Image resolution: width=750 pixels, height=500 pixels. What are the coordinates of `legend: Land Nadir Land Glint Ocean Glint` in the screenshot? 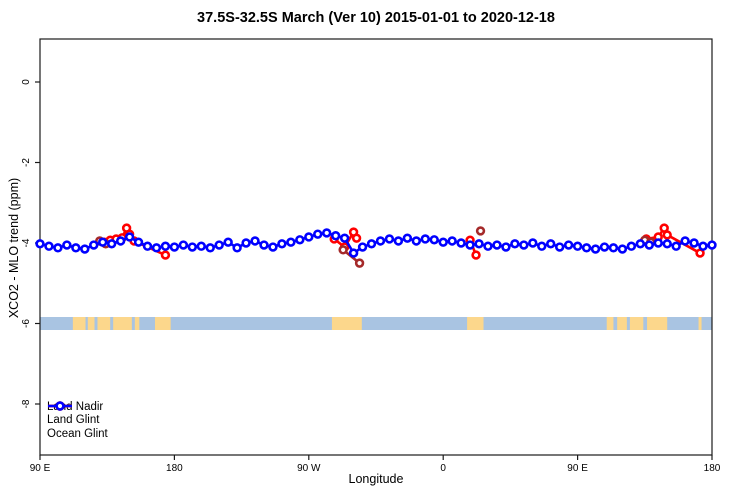 It's located at (77, 420).